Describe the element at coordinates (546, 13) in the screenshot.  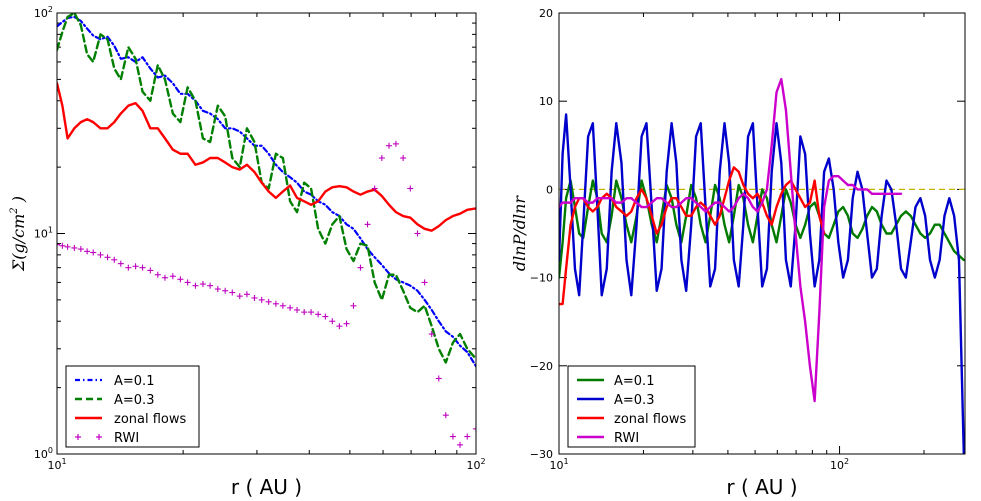
I see `y-tick-label: 20` at that location.